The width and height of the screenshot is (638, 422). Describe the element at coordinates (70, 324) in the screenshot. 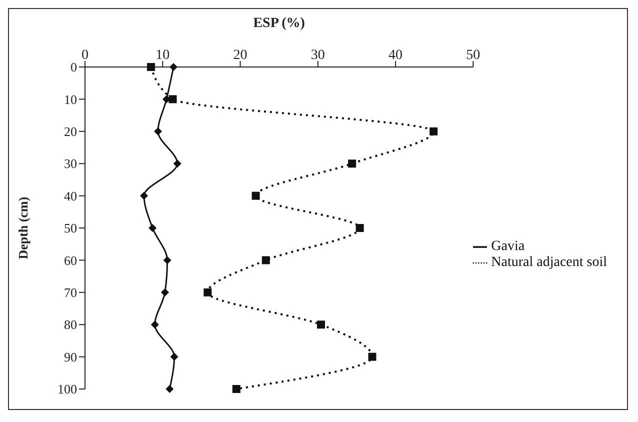

I see `y-tick-label: 80` at that location.